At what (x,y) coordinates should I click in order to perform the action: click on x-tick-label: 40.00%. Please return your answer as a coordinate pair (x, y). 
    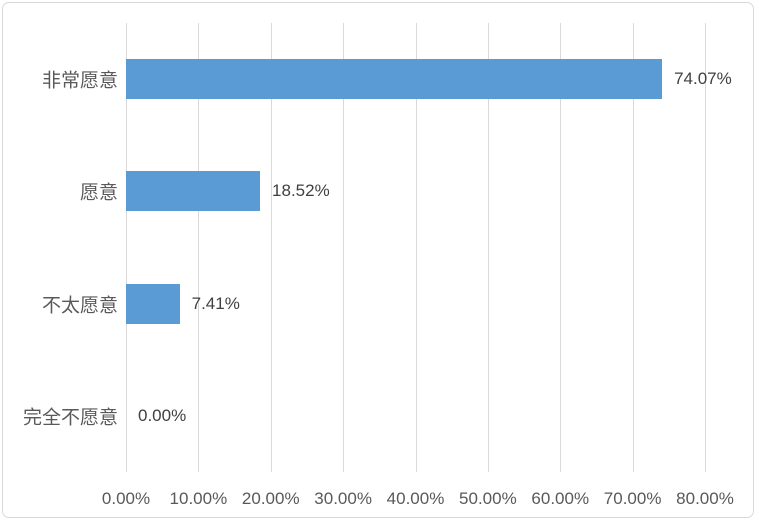
    Looking at the image, I should click on (415, 498).